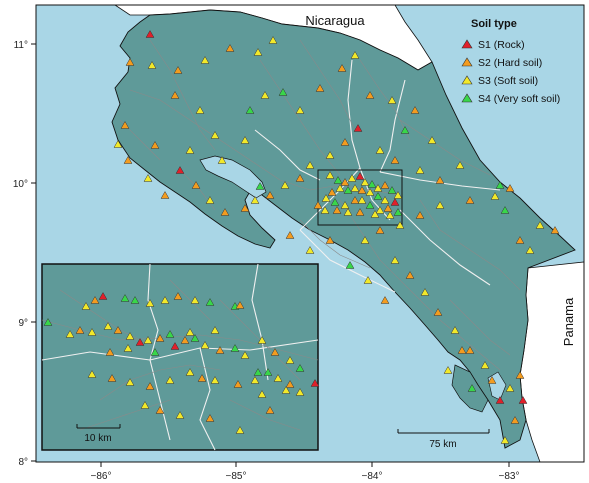 The image size is (589, 483). Describe the element at coordinates (443, 439) in the screenshot. I see `main-scale-bar: 75 km` at that location.